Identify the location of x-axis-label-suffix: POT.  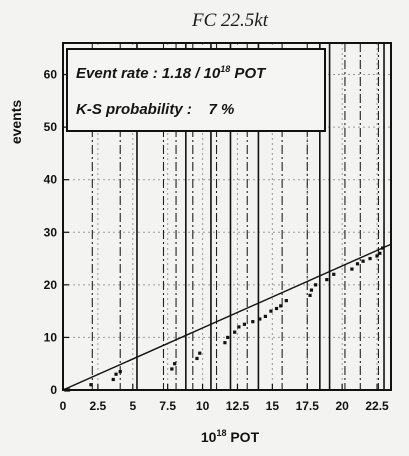
(242, 437).